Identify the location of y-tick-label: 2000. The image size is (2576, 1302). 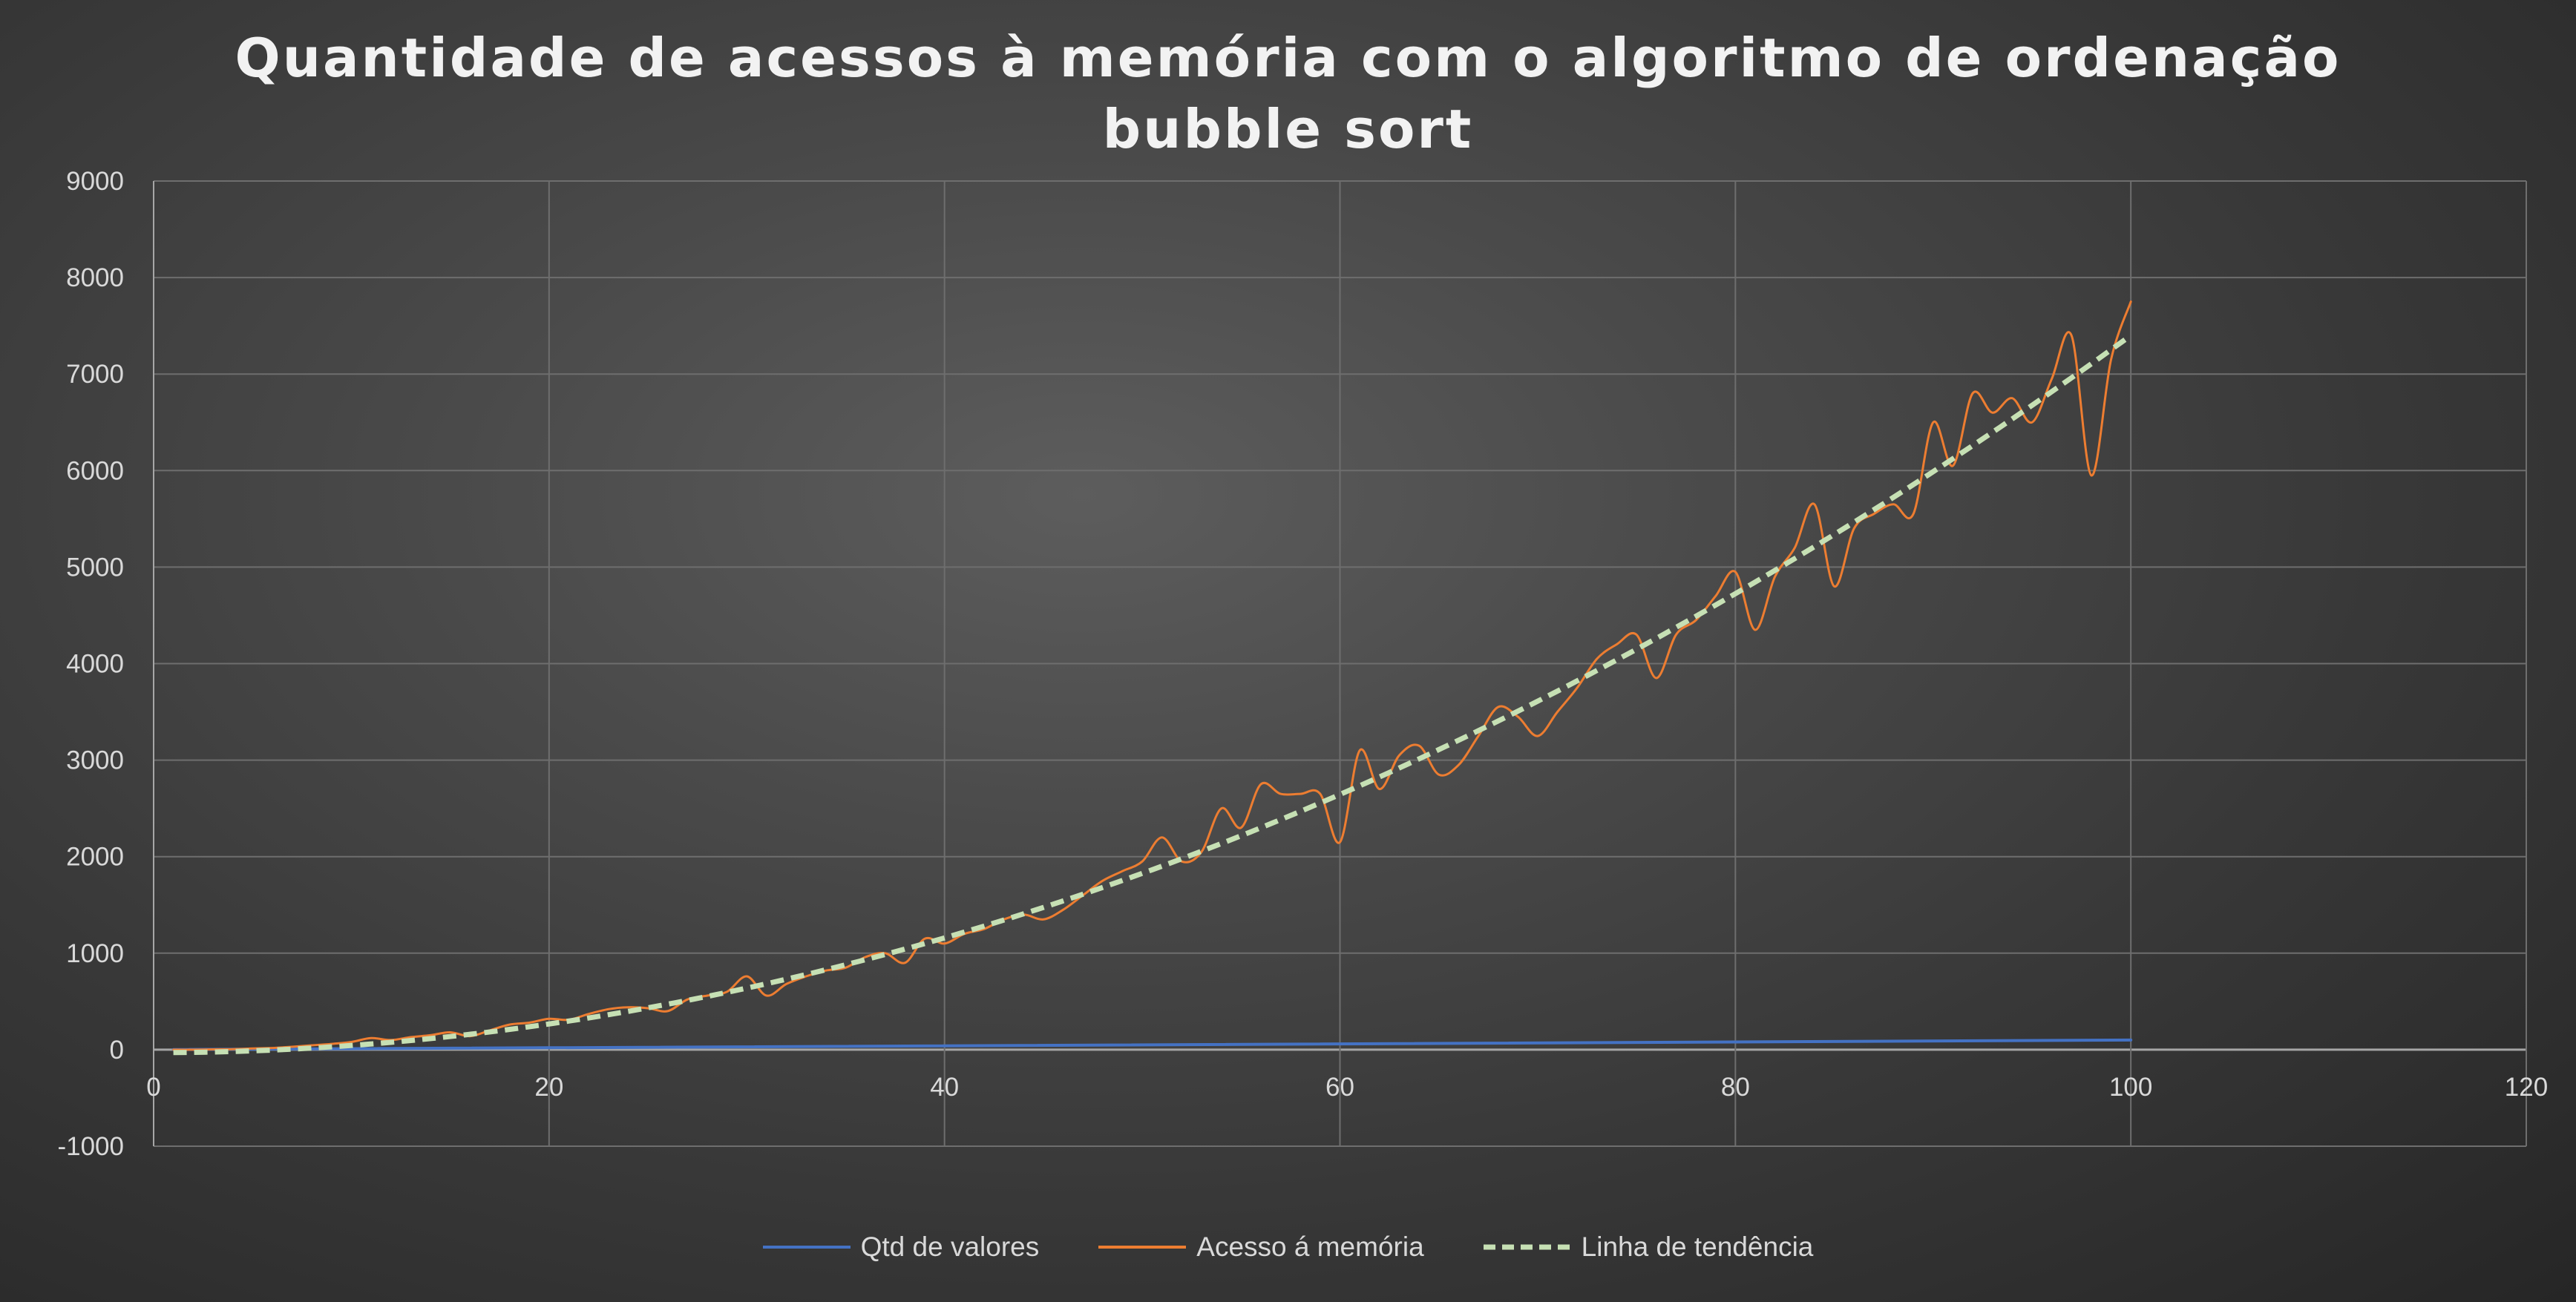
(95, 858).